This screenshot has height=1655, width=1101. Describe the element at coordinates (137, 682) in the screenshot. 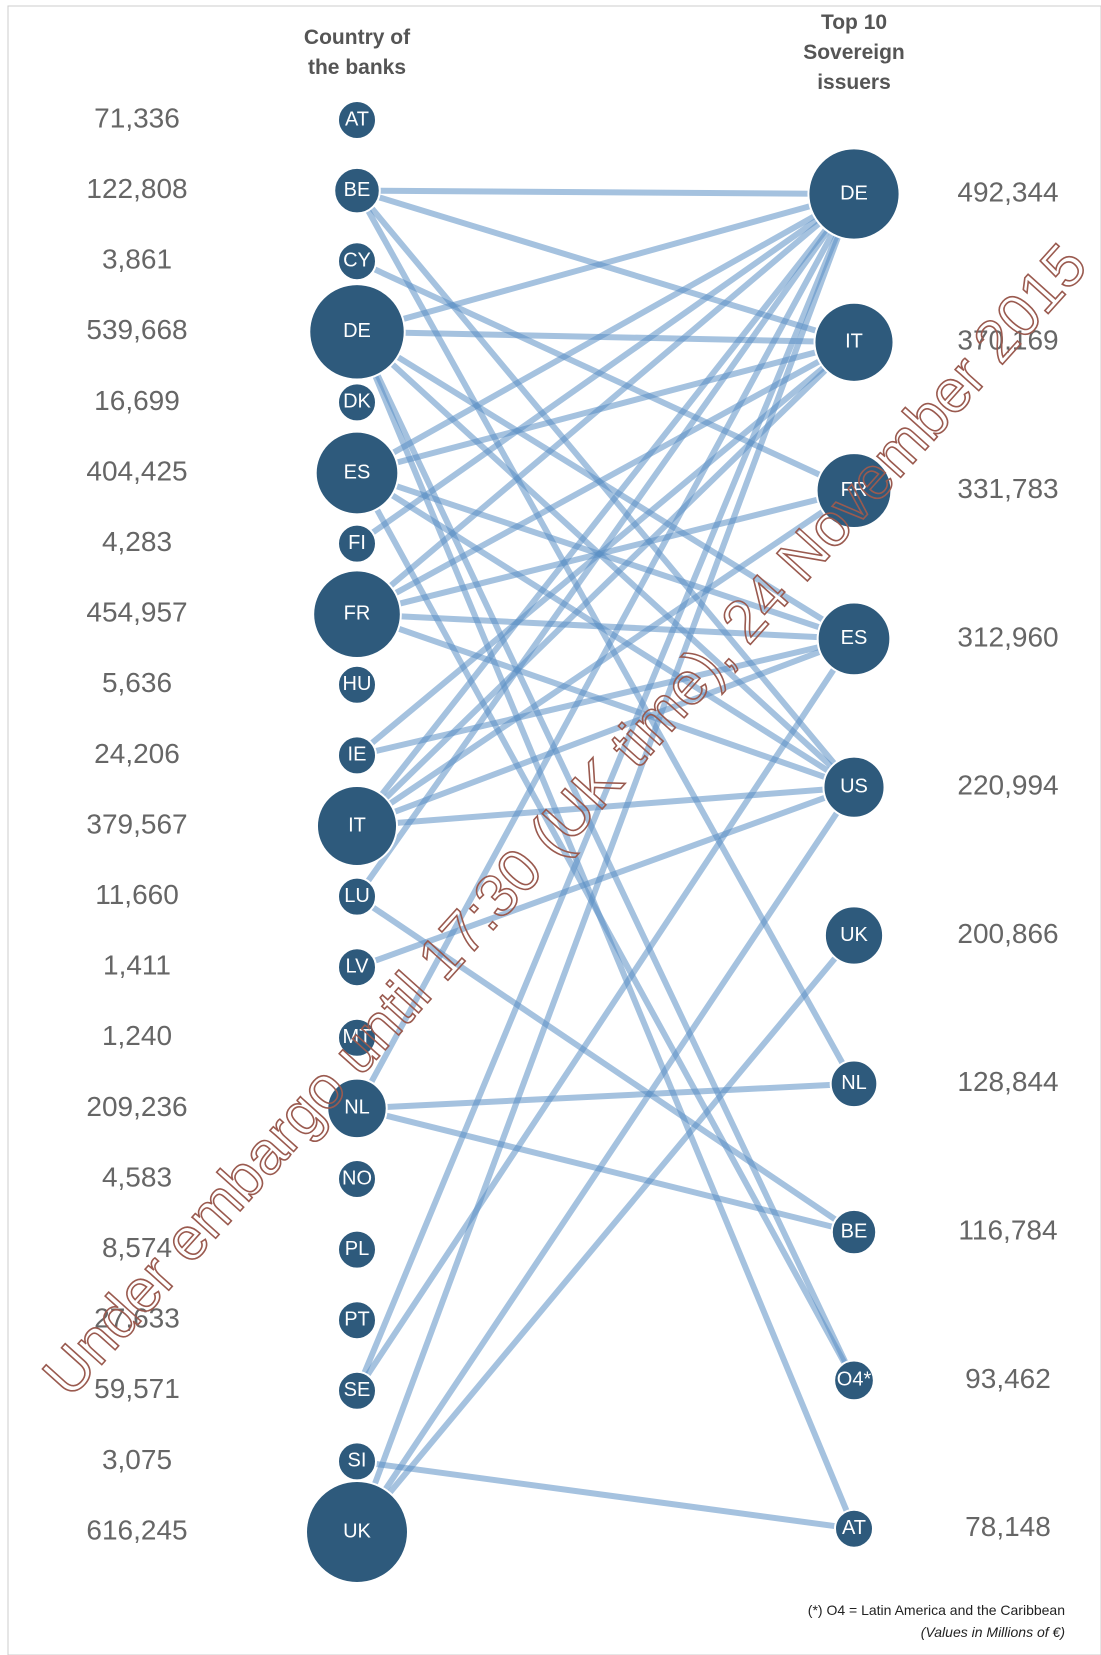

I see `value-label: 5,636` at that location.